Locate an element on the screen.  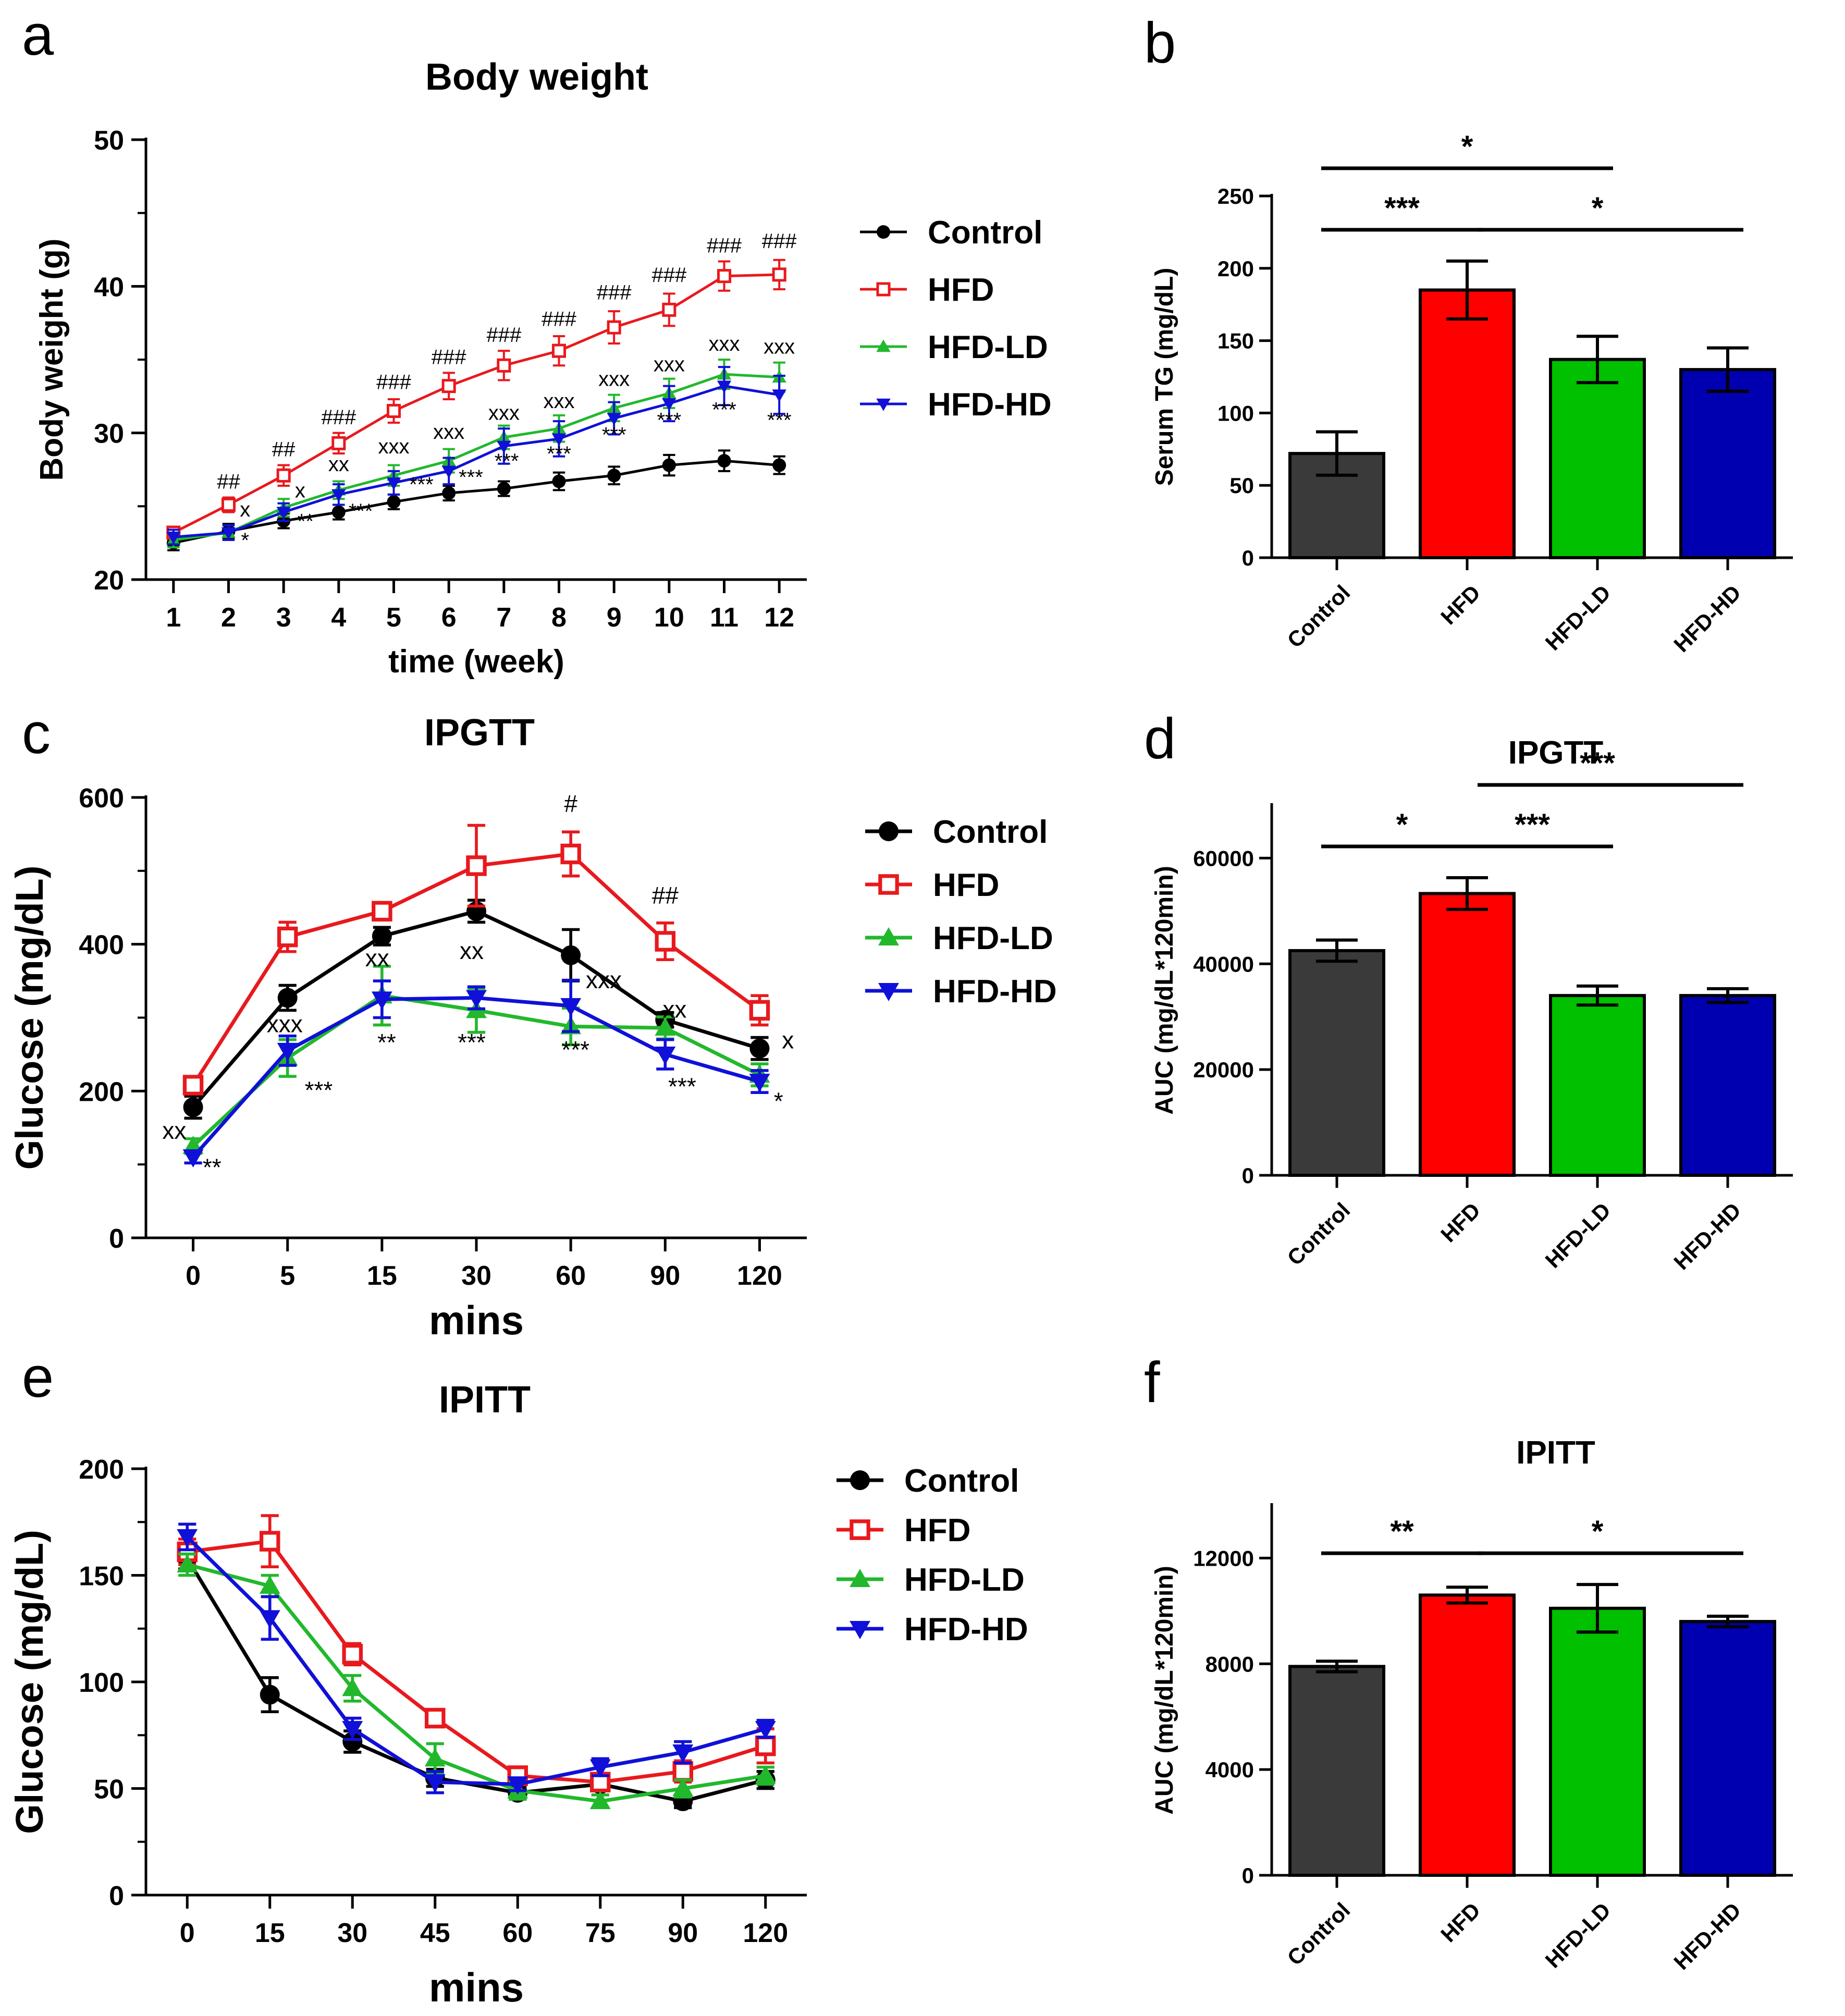
y-tick-label: 200 is located at coordinates (102, 1092).